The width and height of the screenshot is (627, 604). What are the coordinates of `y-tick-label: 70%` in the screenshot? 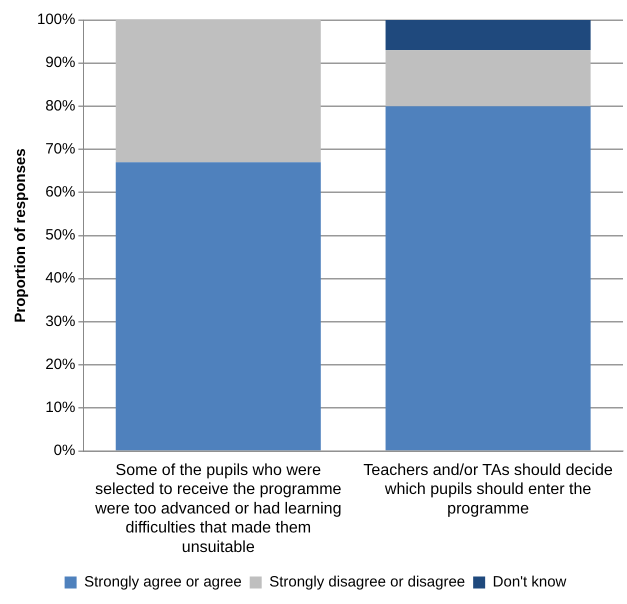 It's located at (60, 149).